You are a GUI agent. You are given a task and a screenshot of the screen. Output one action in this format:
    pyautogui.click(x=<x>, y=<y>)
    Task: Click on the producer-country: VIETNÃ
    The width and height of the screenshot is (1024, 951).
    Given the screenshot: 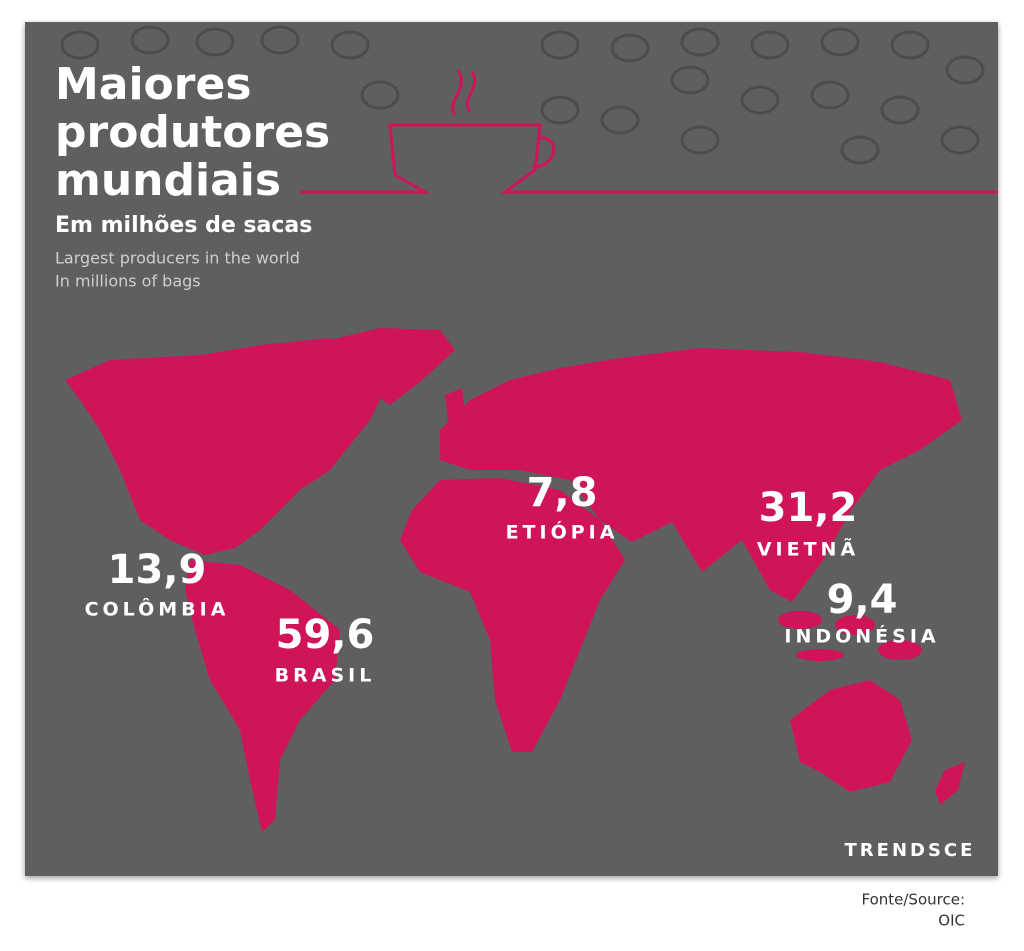 What is the action you would take?
    pyautogui.click(x=808, y=549)
    